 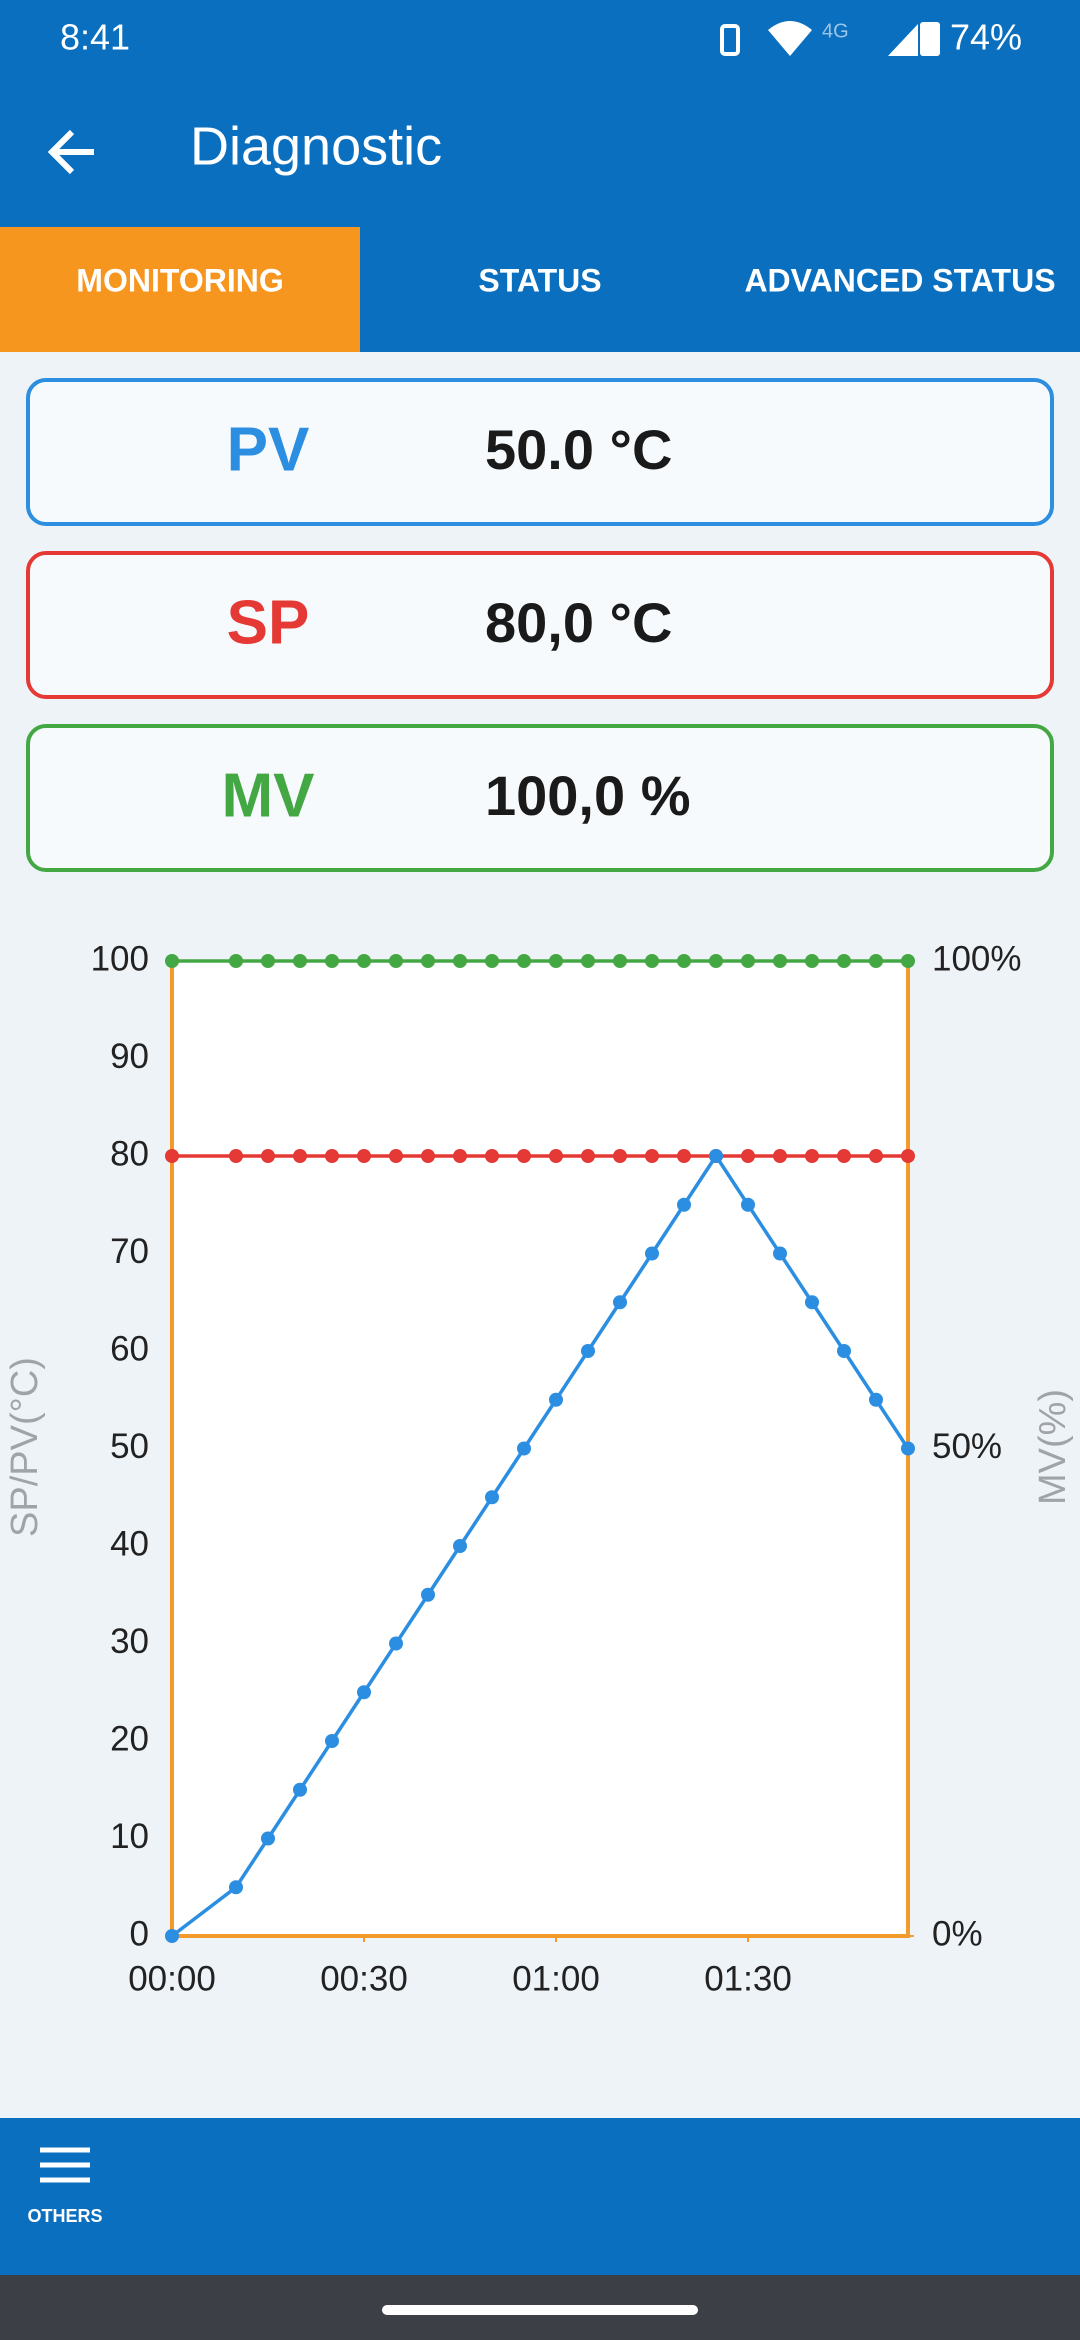 I want to click on tab-label: ADVANCED STATUS, so click(x=899, y=280).